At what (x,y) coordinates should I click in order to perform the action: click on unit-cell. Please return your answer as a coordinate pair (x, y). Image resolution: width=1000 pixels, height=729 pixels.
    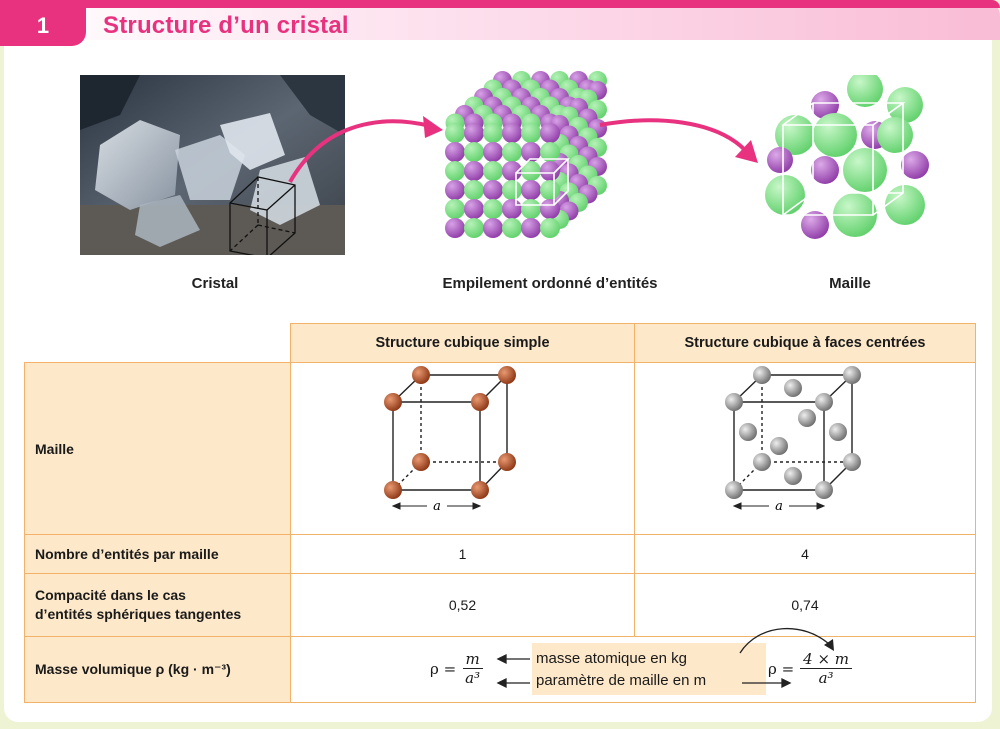
    Looking at the image, I should click on (847, 157).